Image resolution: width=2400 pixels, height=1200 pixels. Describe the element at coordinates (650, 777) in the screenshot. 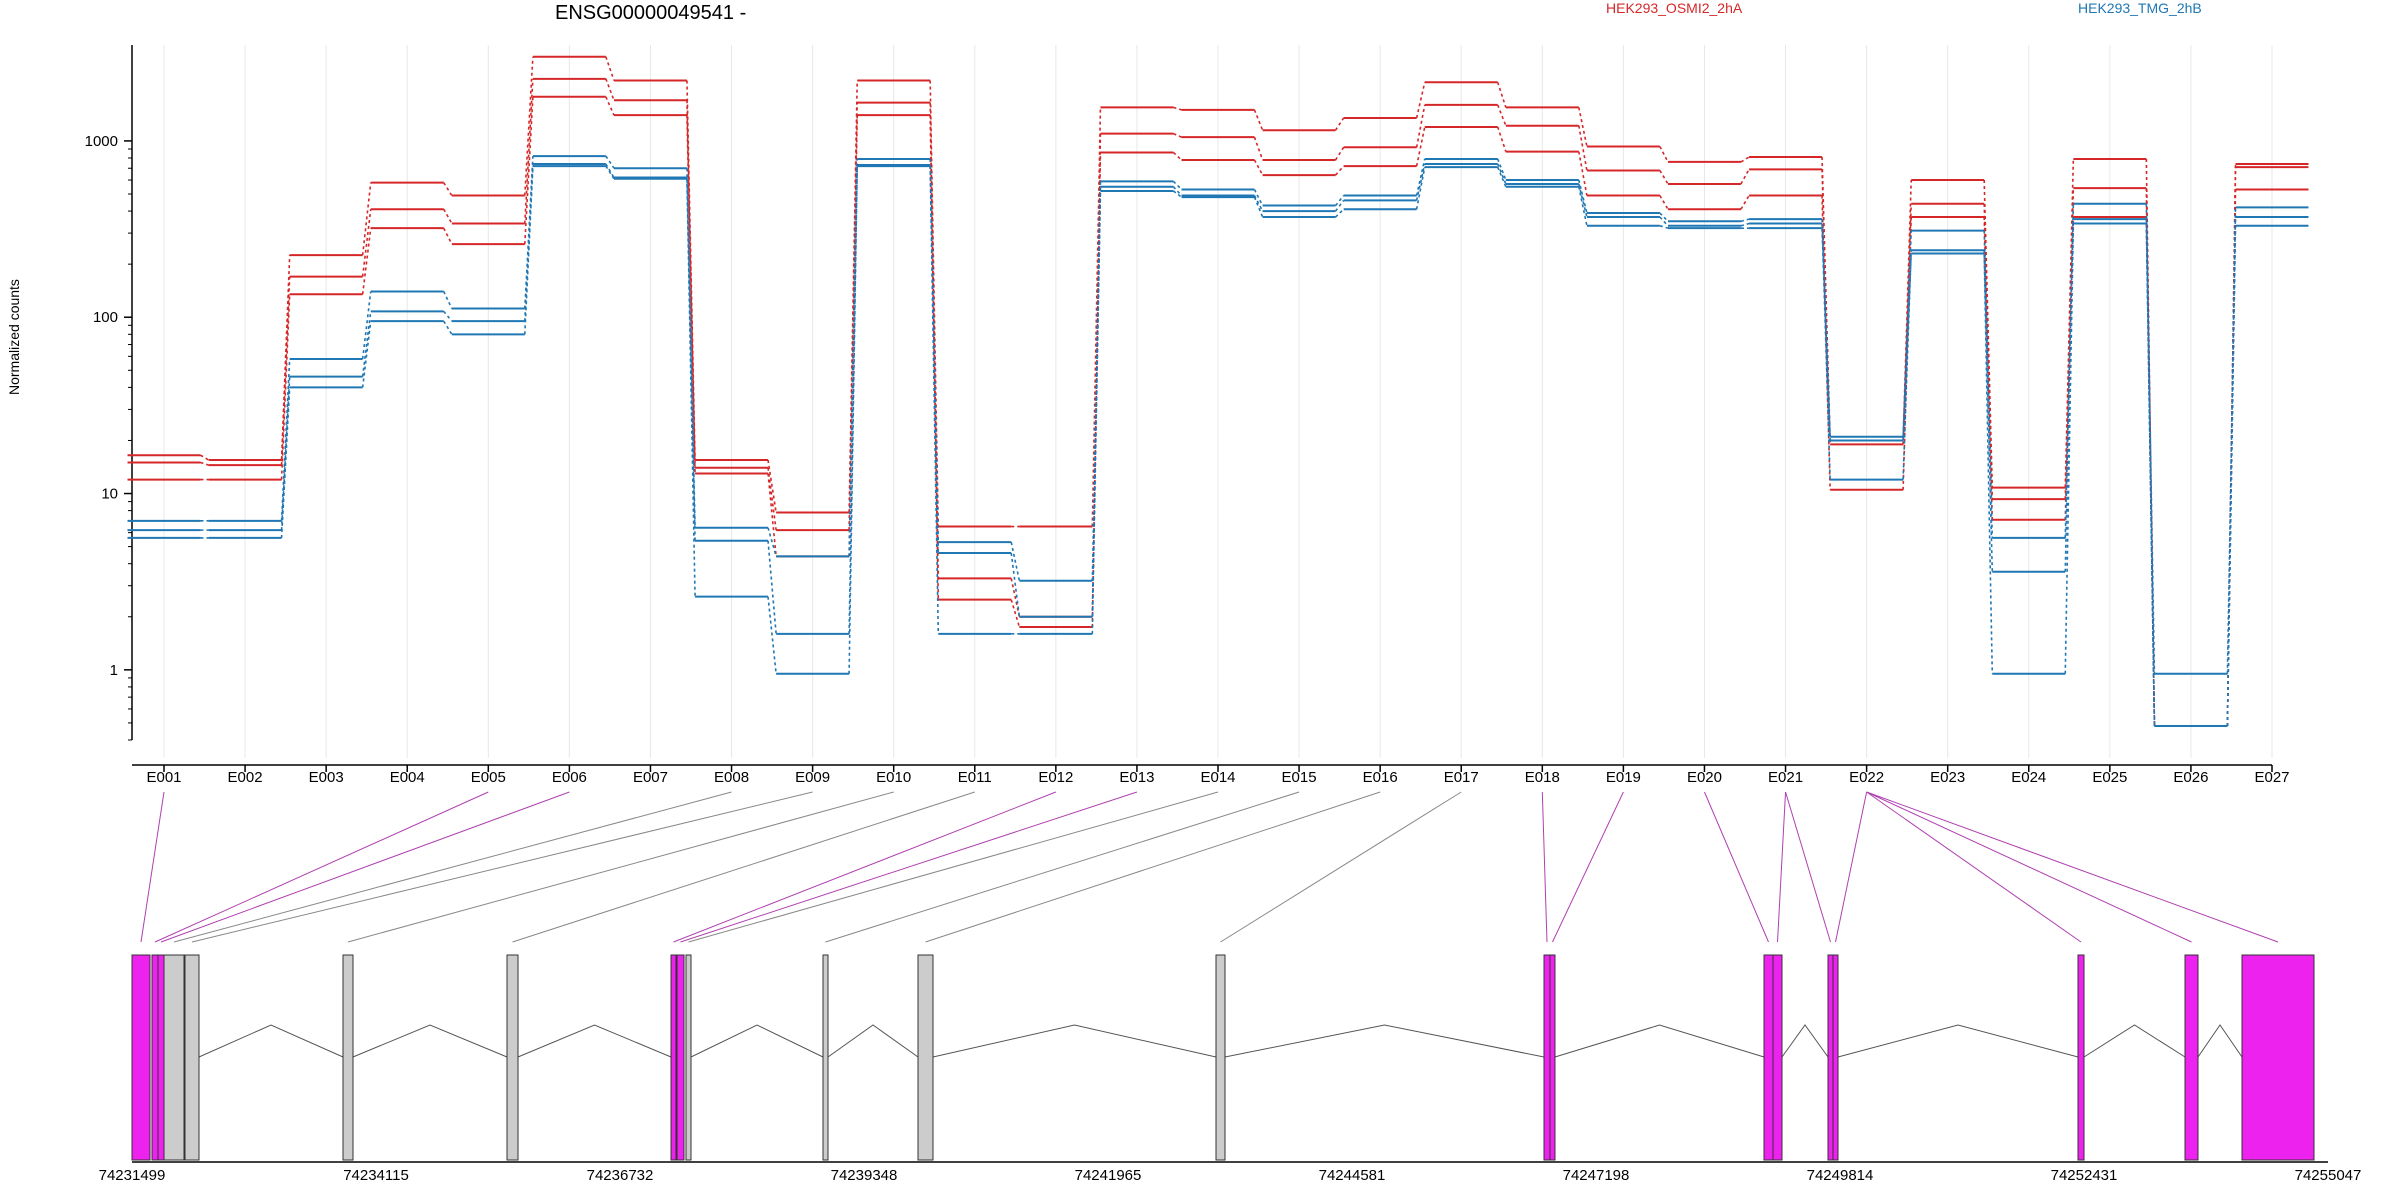

I see `x-tick-label: E007` at that location.